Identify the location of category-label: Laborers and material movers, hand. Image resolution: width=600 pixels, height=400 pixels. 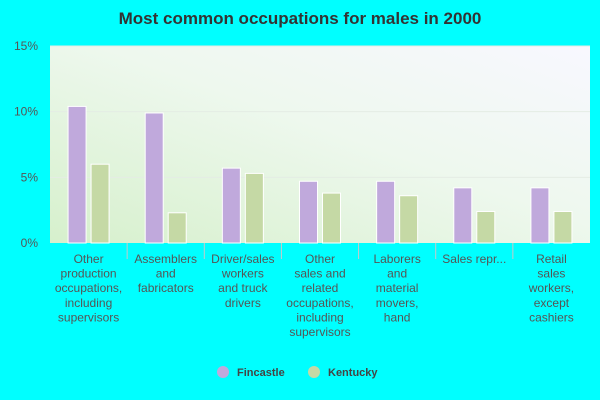
(396, 288).